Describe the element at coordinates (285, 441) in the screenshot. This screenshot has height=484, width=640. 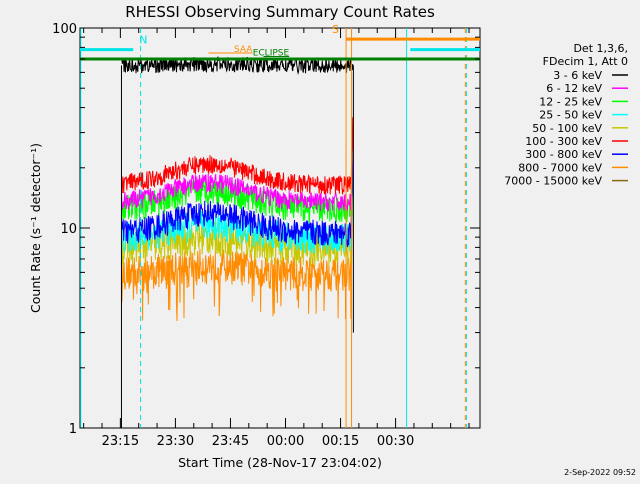
I see `x-tick-label: 00:00` at that location.